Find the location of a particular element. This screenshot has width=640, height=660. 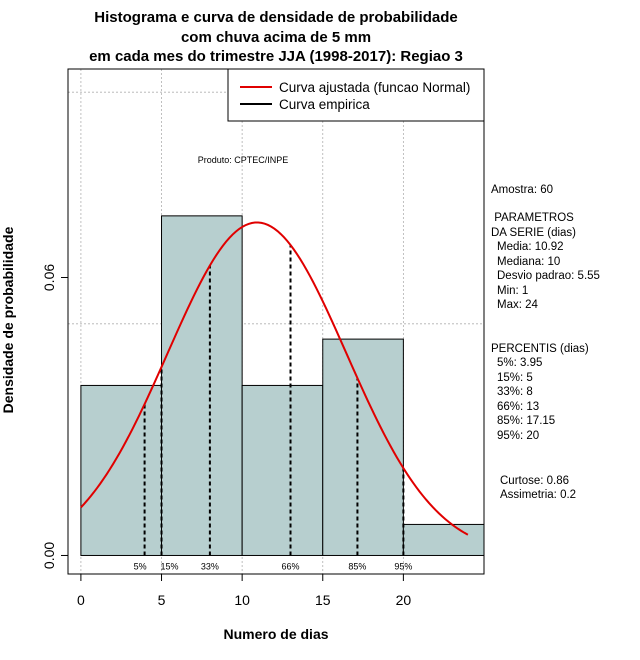

stat-max: Max: 24 is located at coordinates (518, 305).